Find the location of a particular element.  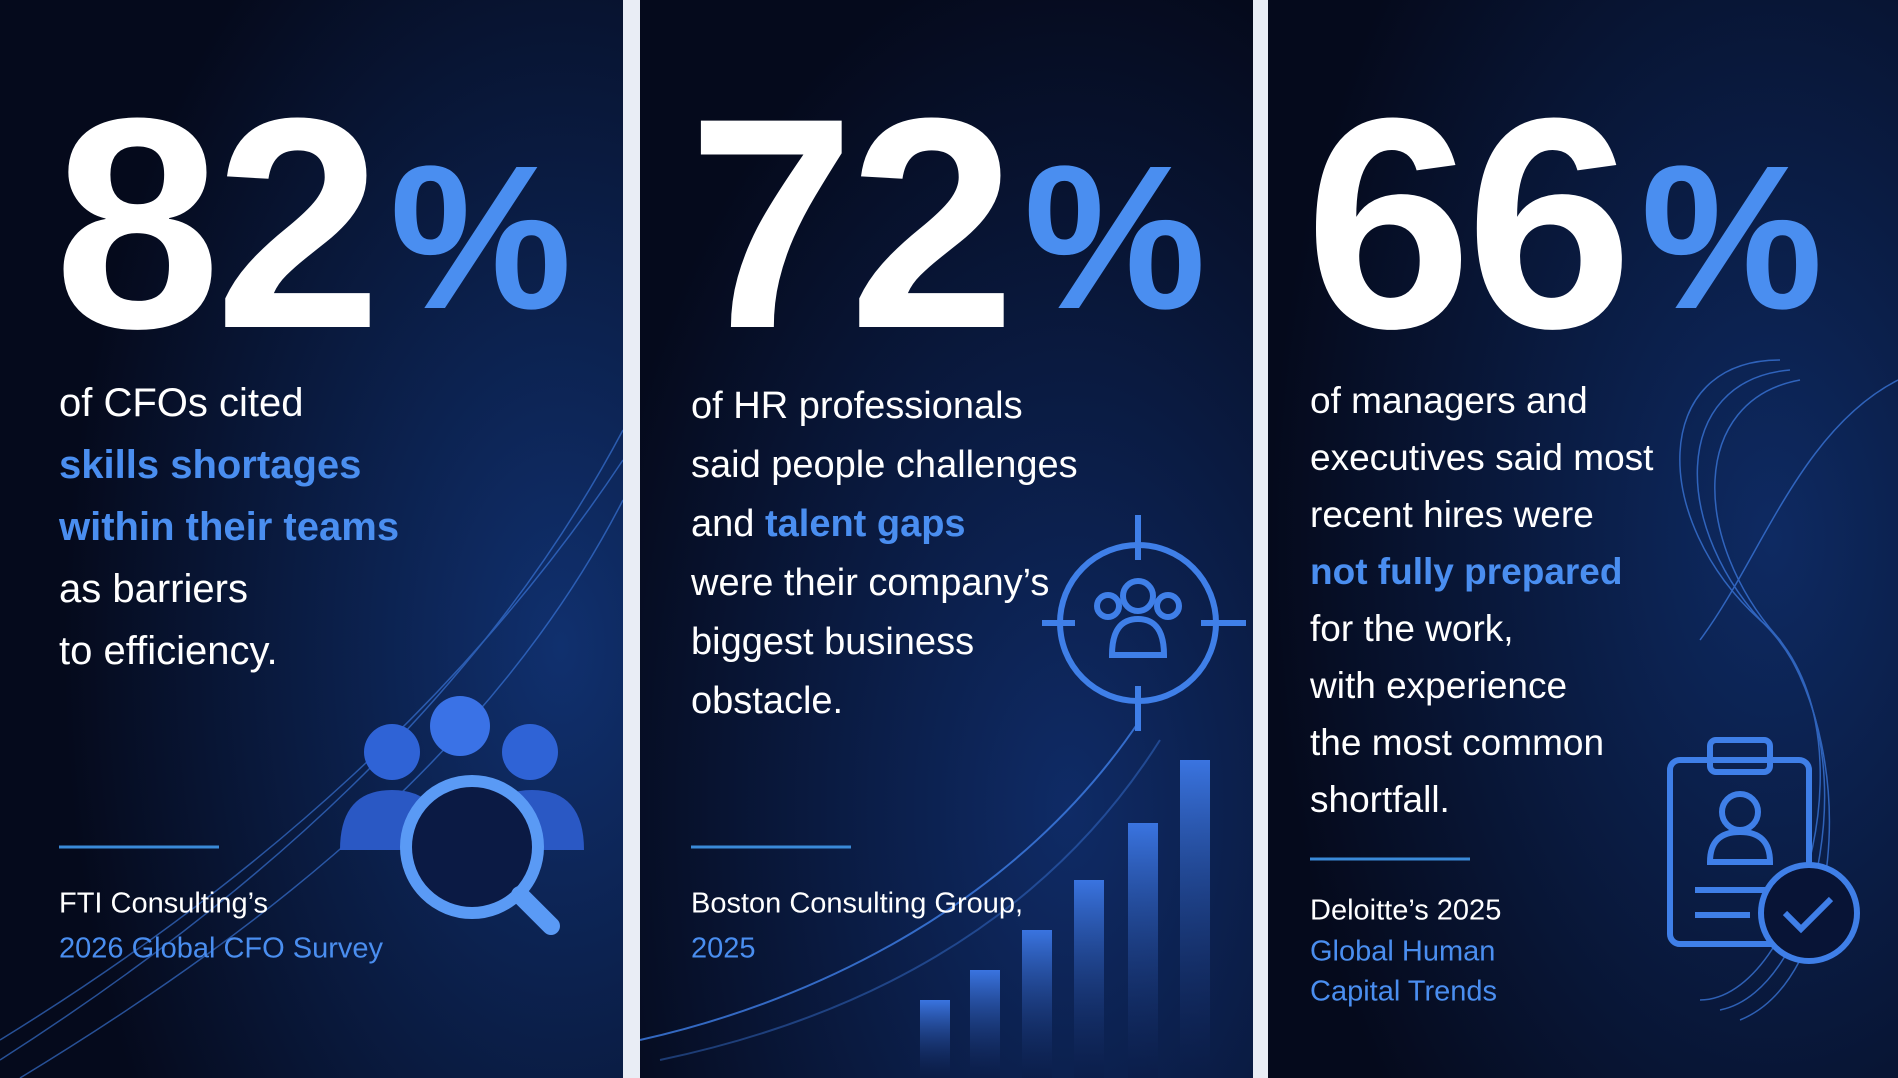

description-line: as barriers is located at coordinates (153, 589).